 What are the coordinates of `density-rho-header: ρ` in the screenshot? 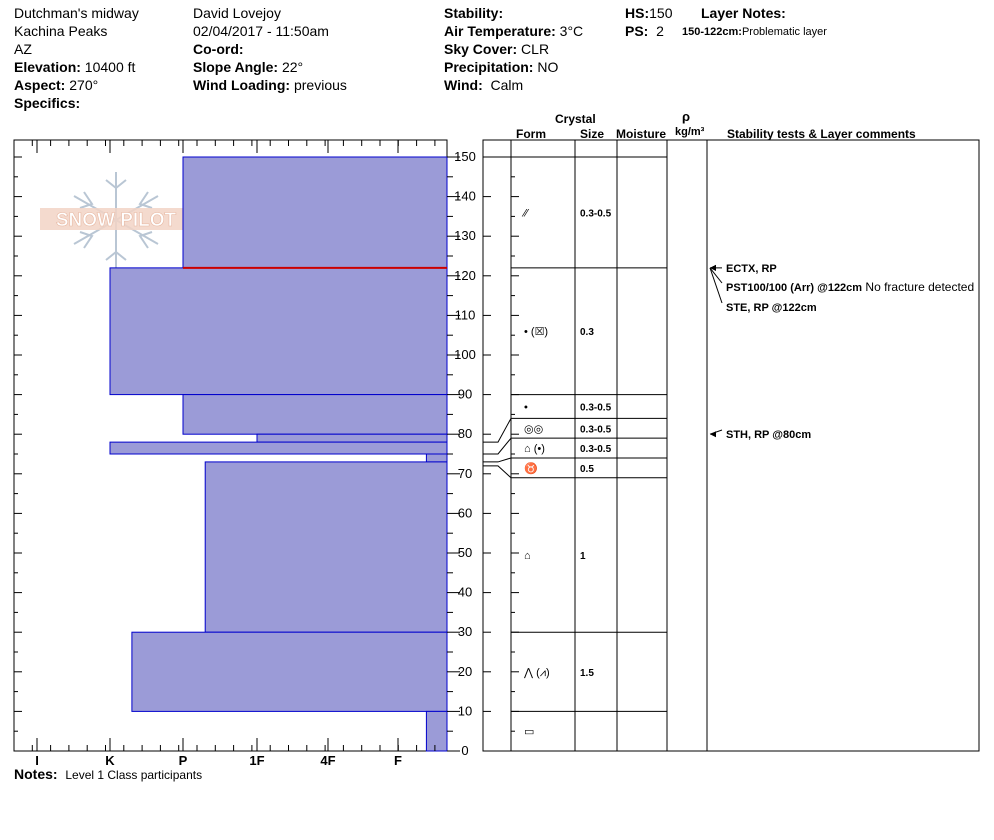 It's located at (686, 116).